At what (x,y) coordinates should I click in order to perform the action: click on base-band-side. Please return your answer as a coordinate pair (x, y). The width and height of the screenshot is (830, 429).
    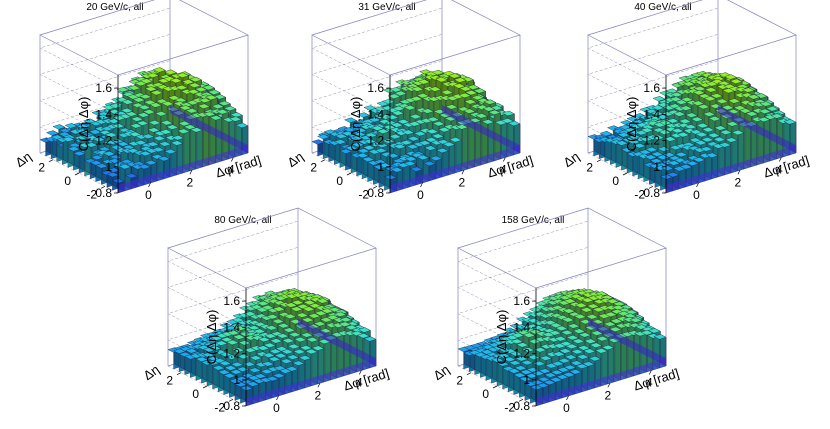
    Looking at the image, I should click on (481, 129).